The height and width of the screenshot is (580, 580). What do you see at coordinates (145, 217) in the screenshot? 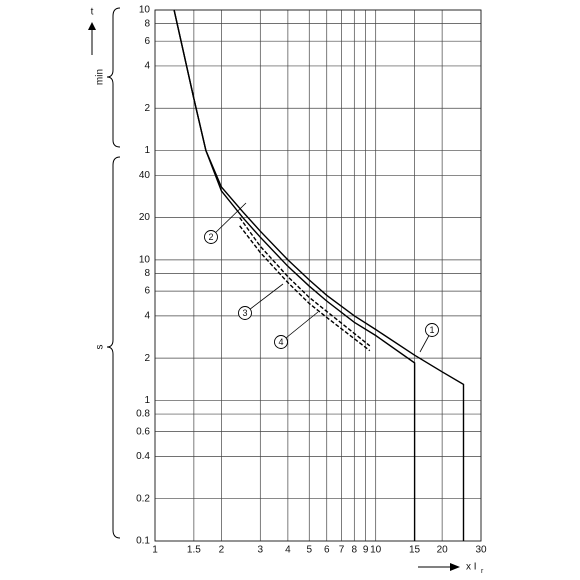
I see `y-tick-label: 20` at bounding box center [145, 217].